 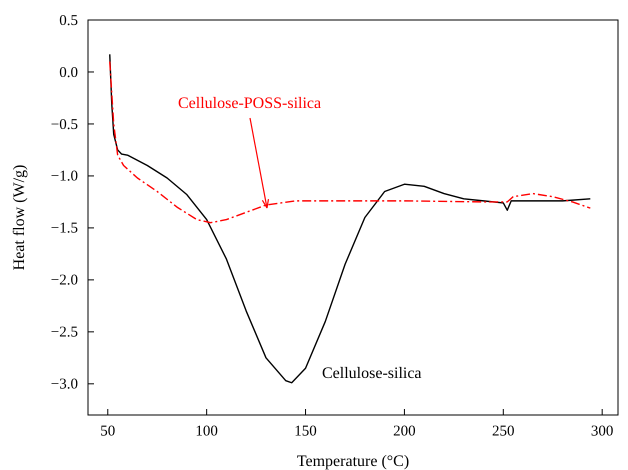 I want to click on y-tick-label: −1.0, so click(x=64, y=176).